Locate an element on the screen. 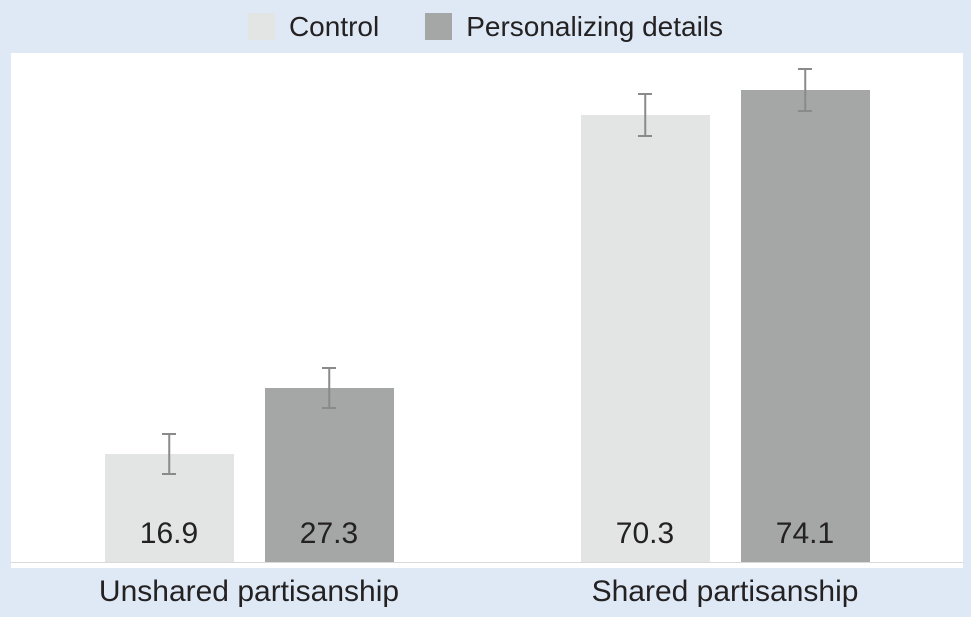  x-axis-line is located at coordinates (487, 562).